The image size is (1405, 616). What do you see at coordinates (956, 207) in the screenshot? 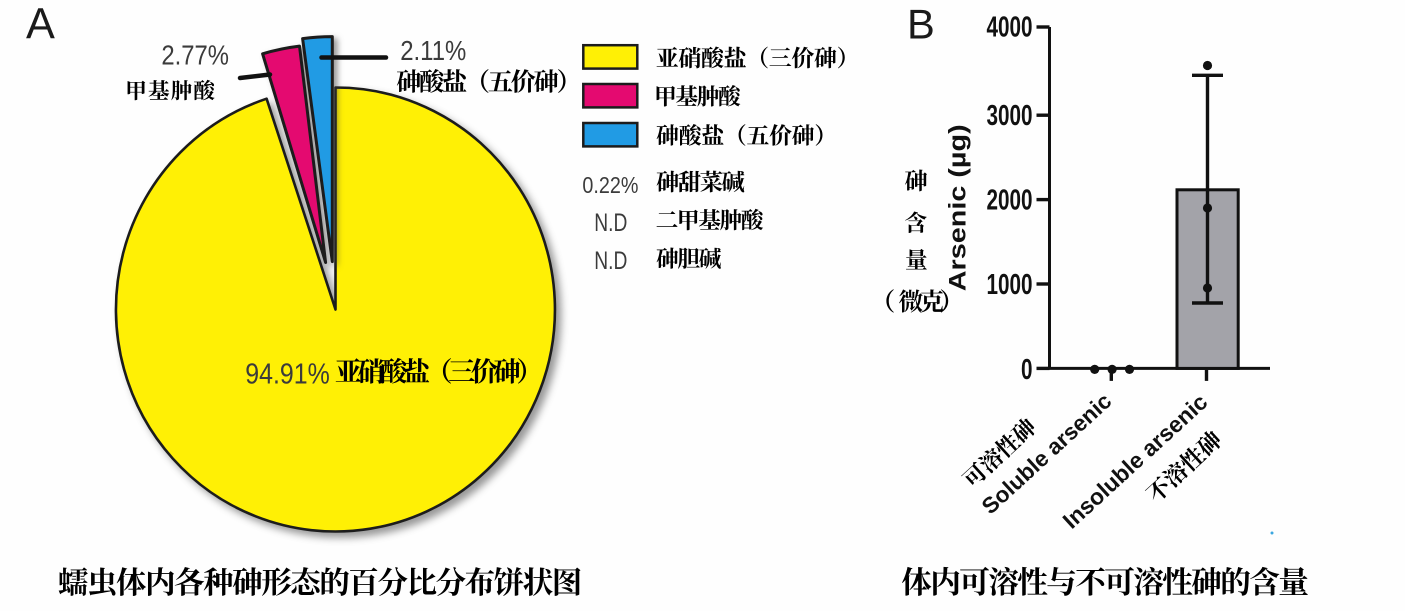
I see `svg-text: Arsenic (µg)` at bounding box center [956, 207].